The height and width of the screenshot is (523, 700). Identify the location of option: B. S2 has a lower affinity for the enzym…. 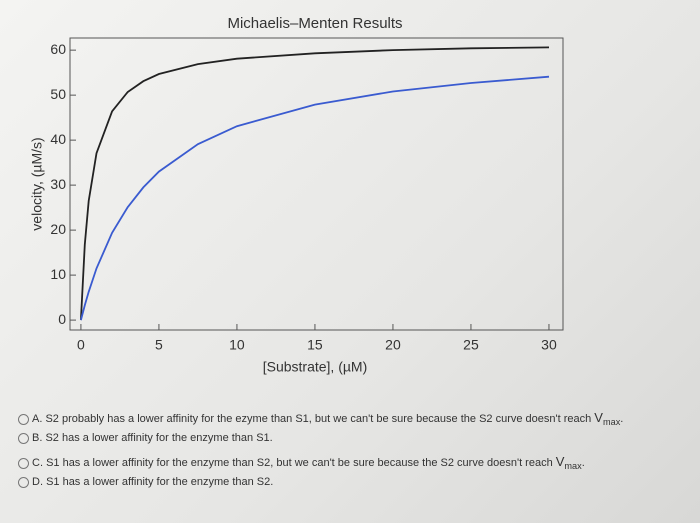
(145, 438).